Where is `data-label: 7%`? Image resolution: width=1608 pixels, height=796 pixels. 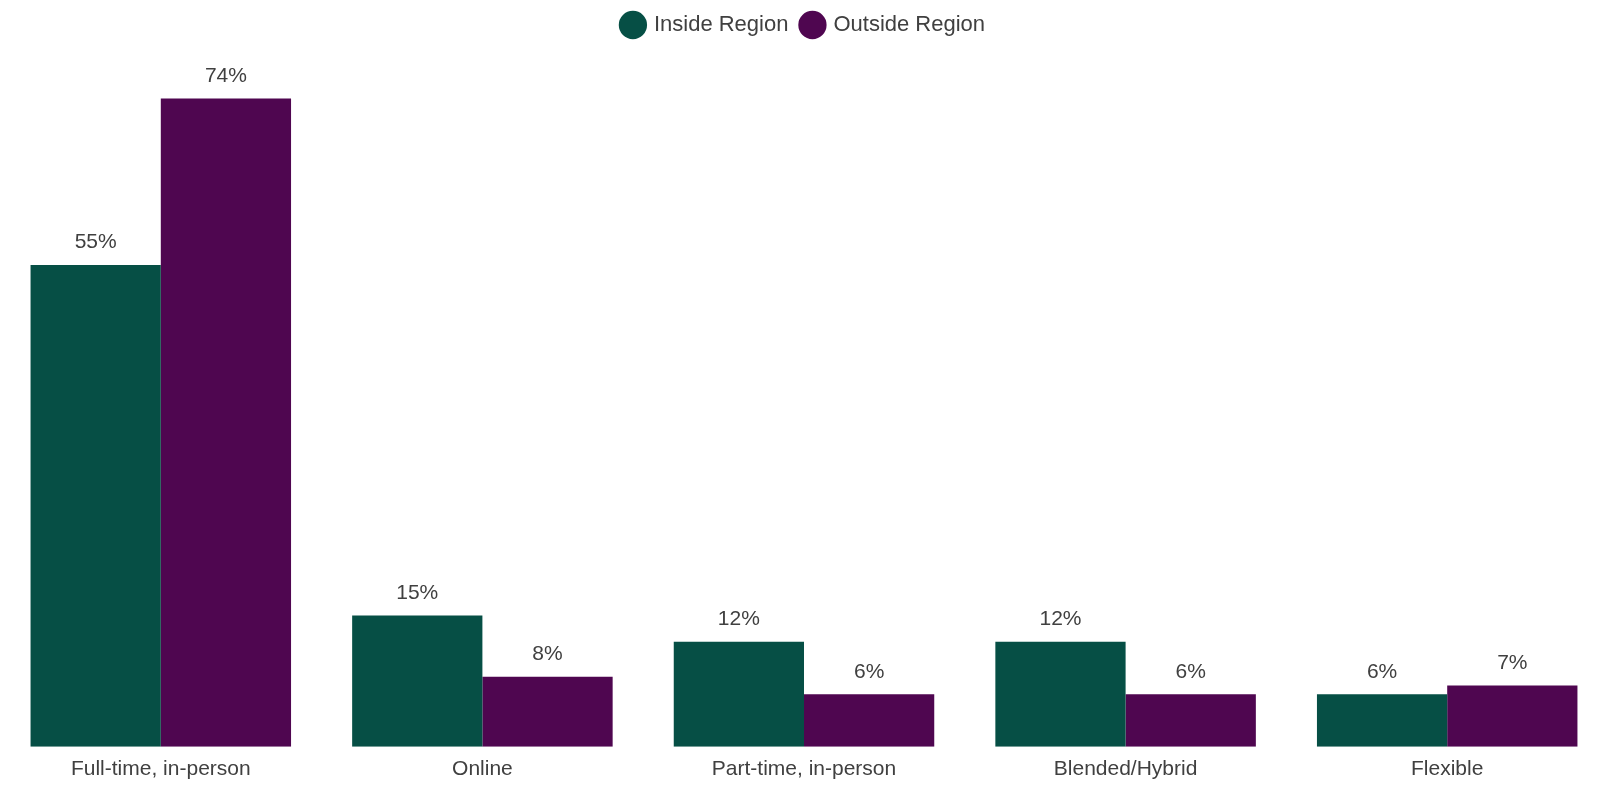
data-label: 7% is located at coordinates (1512, 661).